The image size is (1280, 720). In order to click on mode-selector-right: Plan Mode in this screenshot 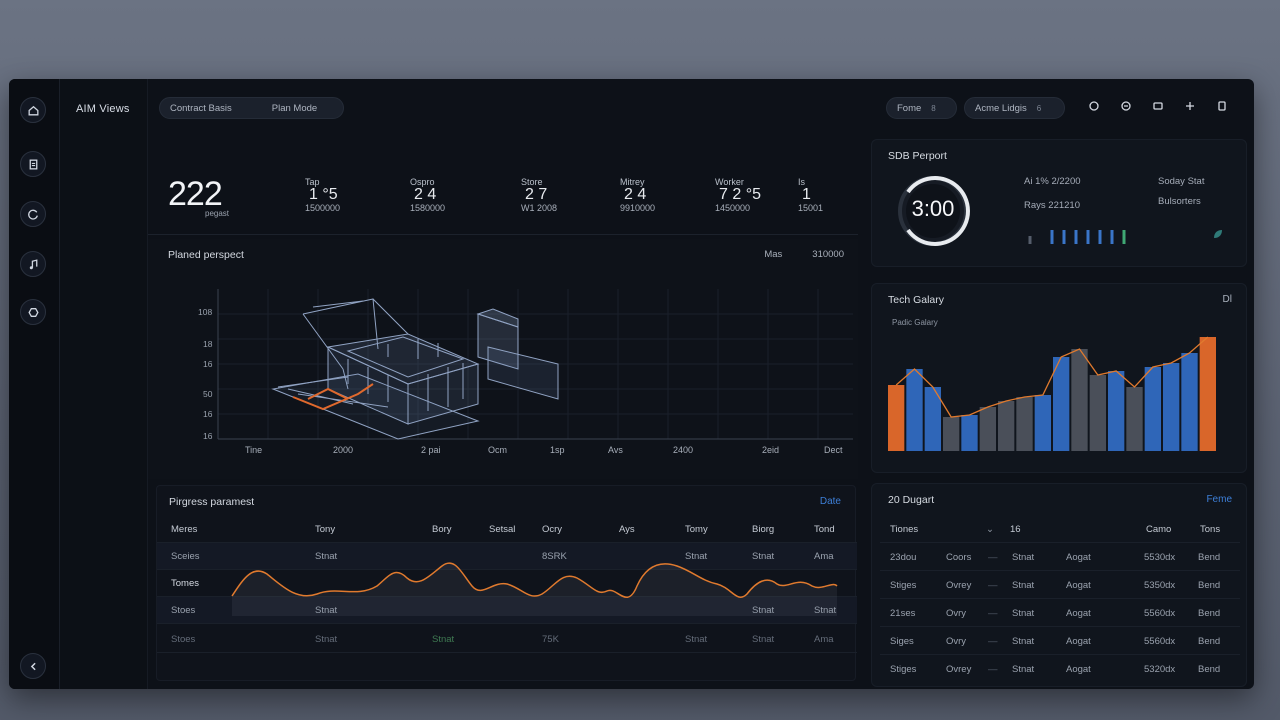, I will do `click(294, 108)`.